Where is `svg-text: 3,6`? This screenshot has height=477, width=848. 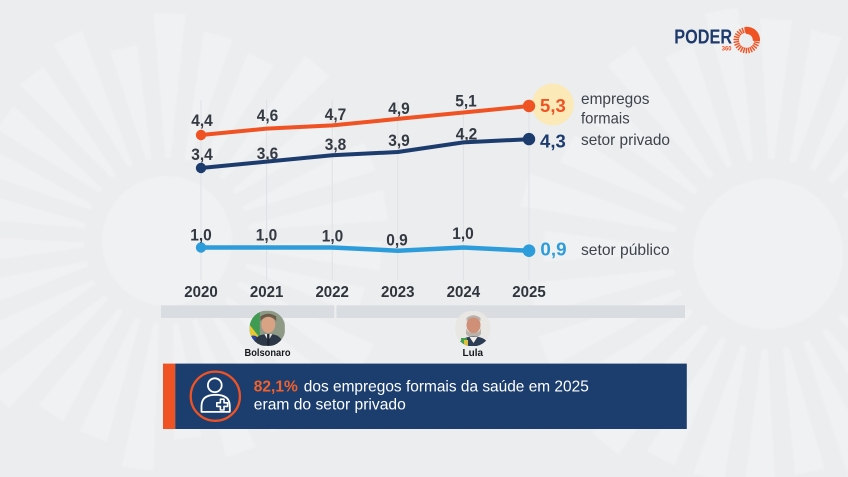 svg-text: 3,6 is located at coordinates (268, 154).